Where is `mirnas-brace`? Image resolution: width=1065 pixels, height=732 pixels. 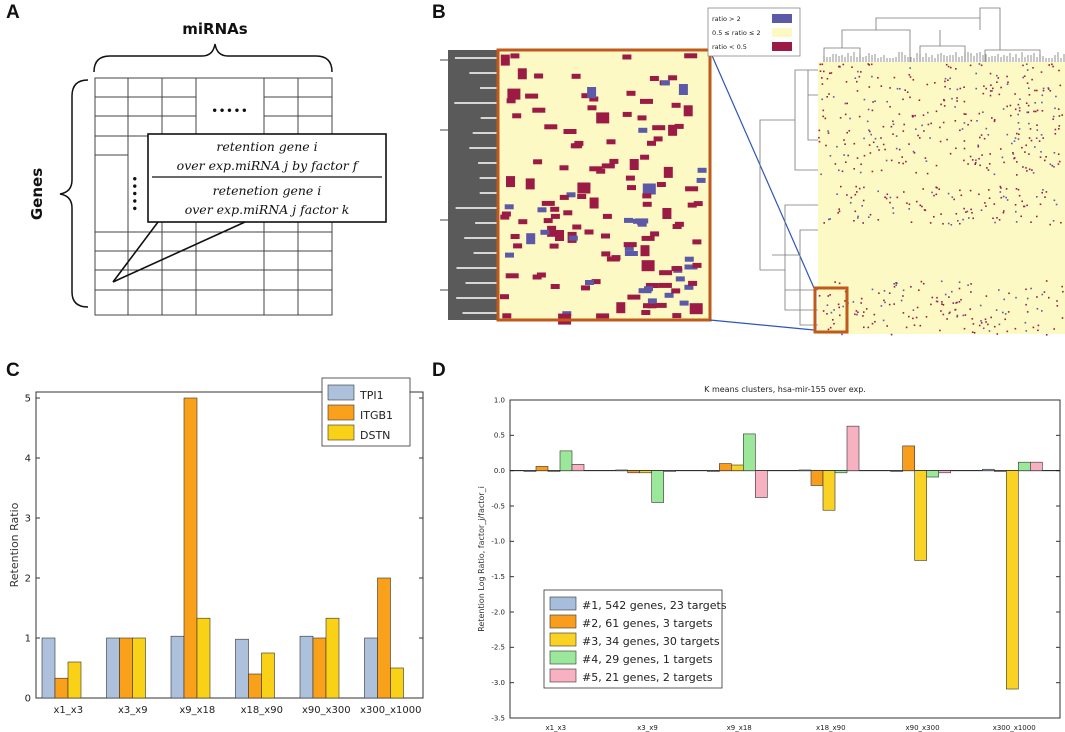 mirnas-brace is located at coordinates (213, 58).